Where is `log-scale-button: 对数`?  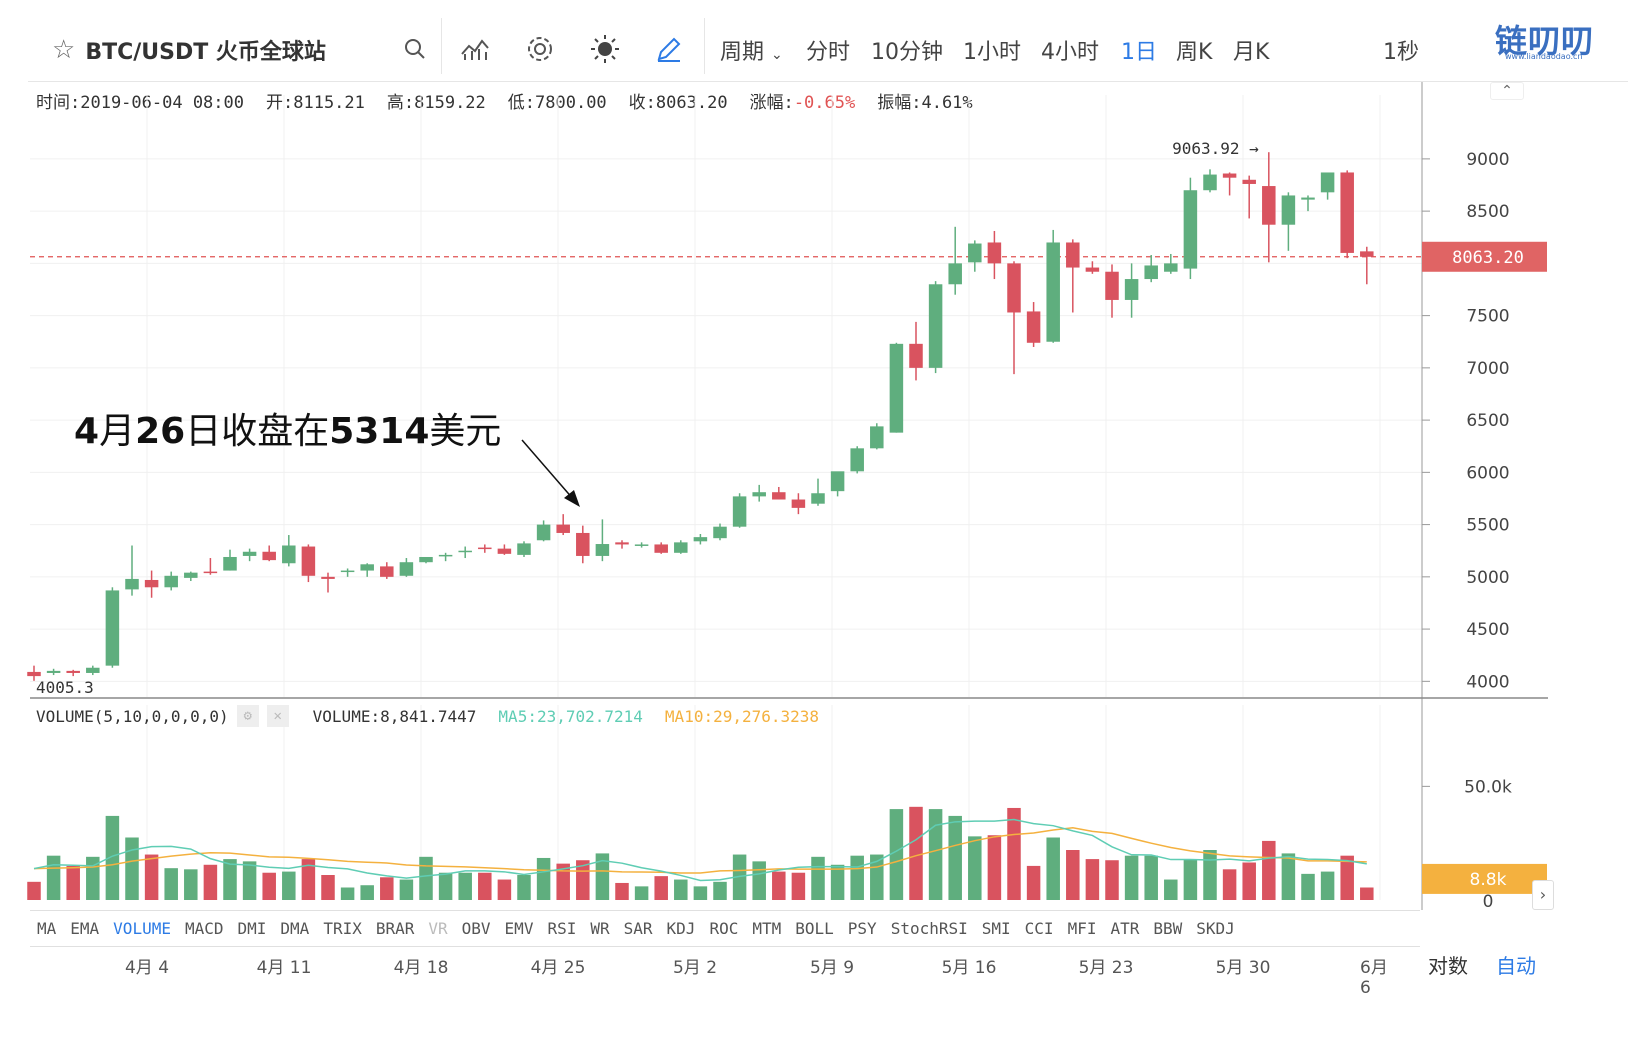
log-scale-button: 对数 is located at coordinates (1448, 966).